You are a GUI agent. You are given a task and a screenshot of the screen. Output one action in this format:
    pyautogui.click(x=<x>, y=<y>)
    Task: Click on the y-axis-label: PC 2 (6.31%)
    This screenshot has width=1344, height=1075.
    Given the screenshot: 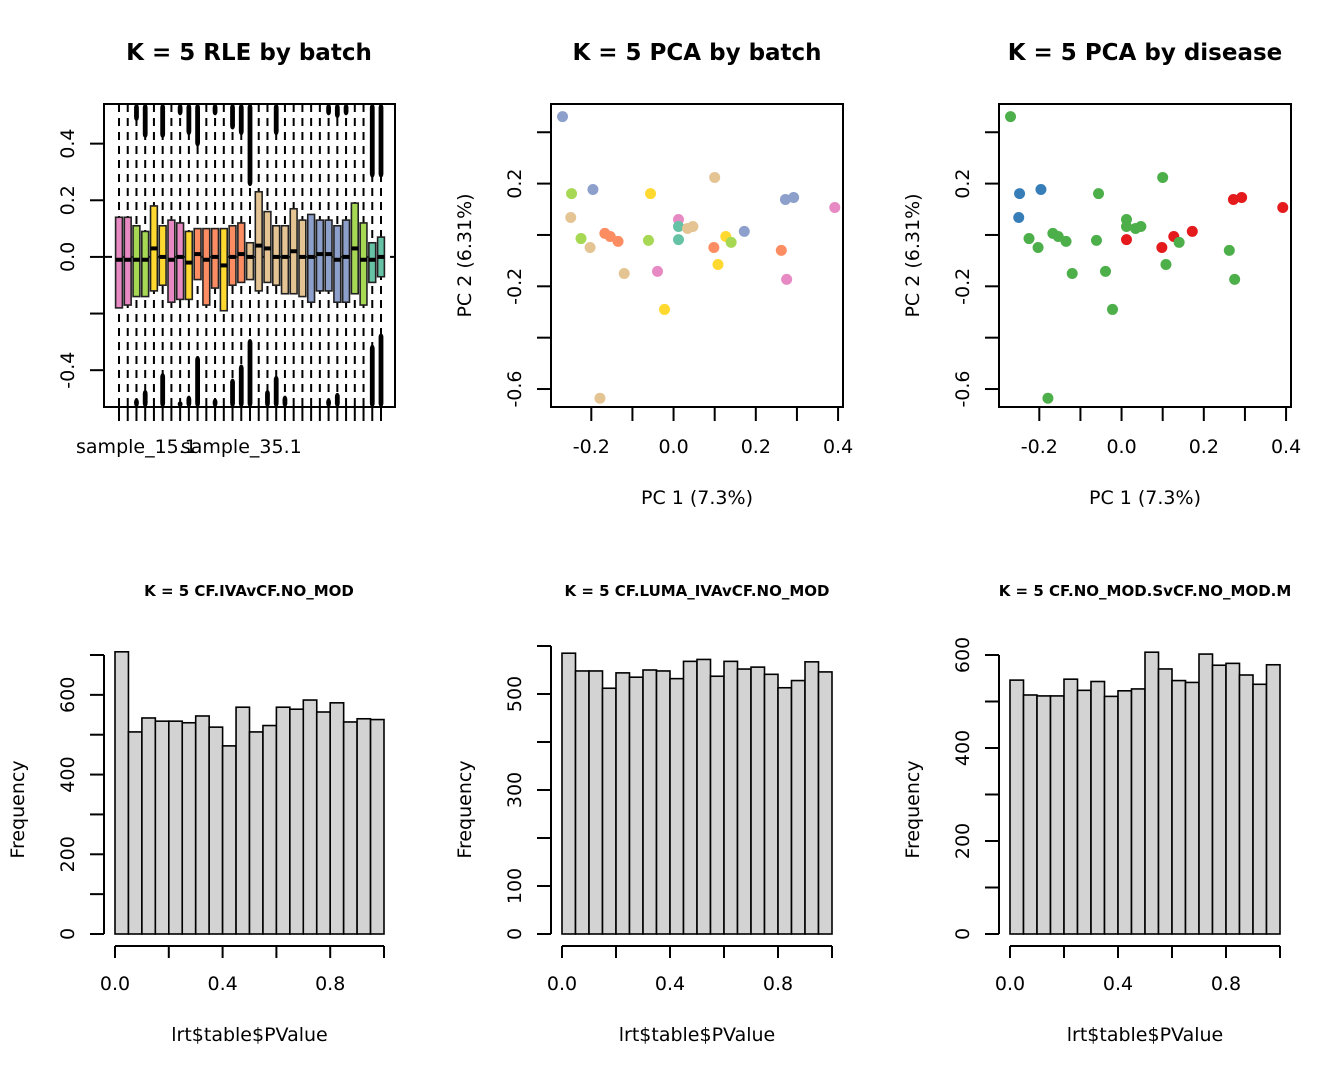 What is the action you would take?
    pyautogui.click(x=913, y=255)
    